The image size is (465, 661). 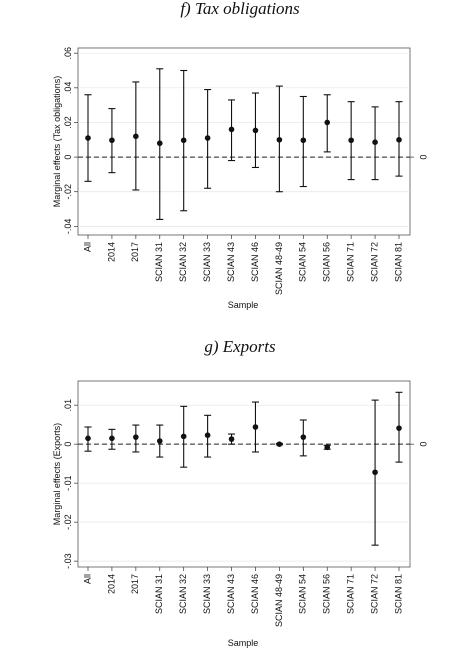 What do you see at coordinates (68, 122) in the screenshot?
I see `y-tick-label: .02` at bounding box center [68, 122].